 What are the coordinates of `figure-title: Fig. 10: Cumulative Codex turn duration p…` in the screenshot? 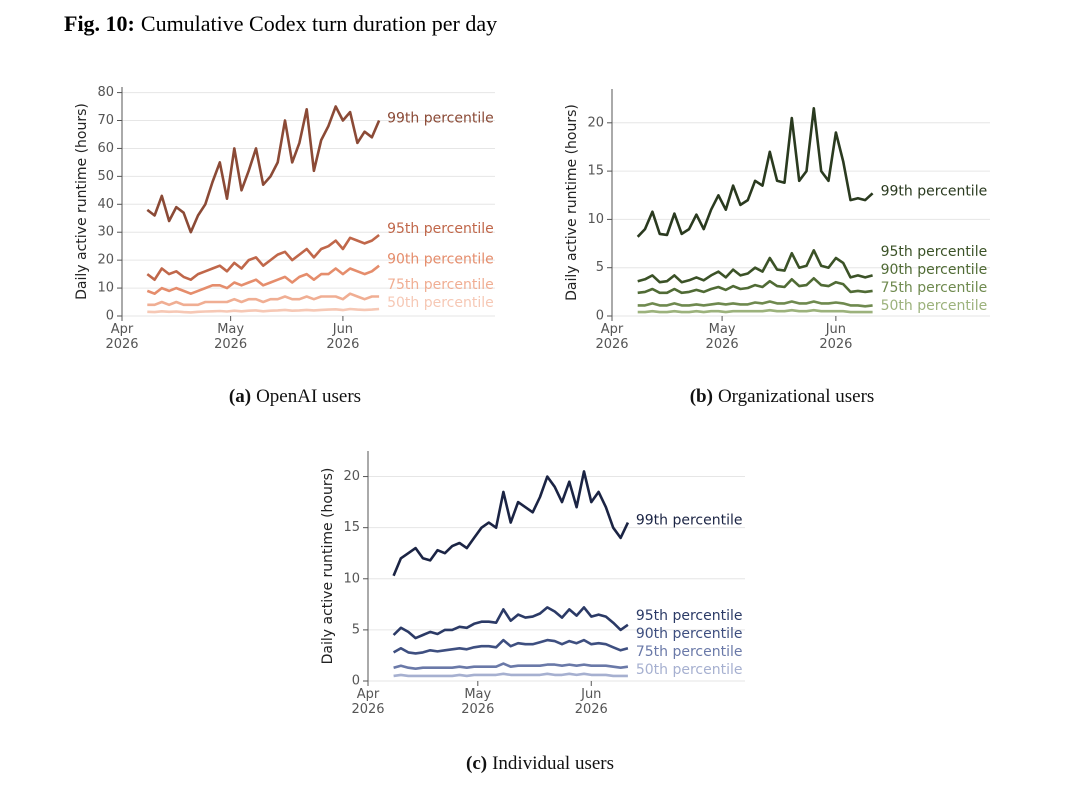 It's located at (280, 23).